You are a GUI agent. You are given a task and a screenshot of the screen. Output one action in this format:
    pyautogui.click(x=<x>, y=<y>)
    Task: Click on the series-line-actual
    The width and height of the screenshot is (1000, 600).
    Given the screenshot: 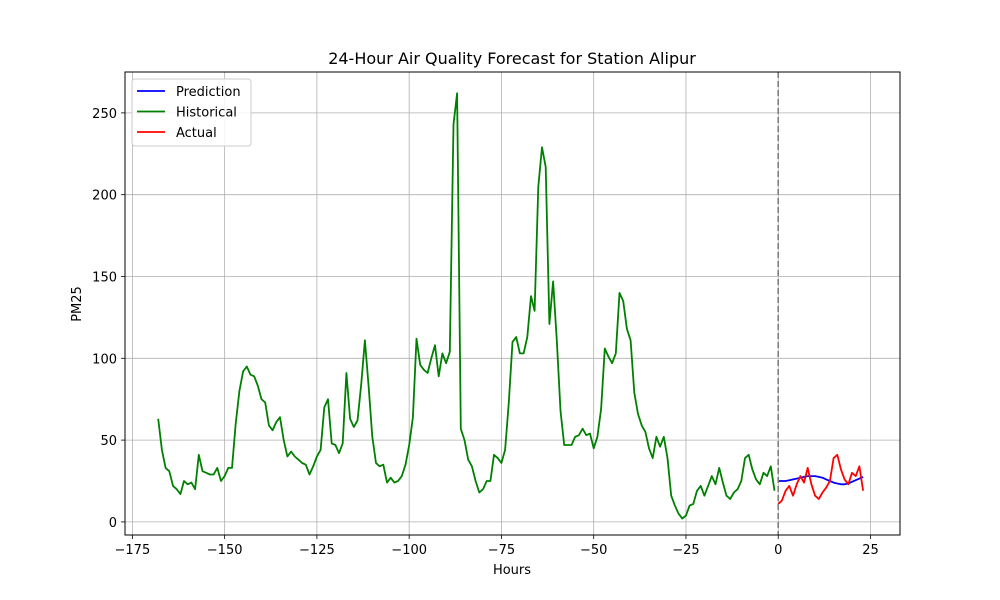 What is the action you would take?
    pyautogui.click(x=820, y=479)
    